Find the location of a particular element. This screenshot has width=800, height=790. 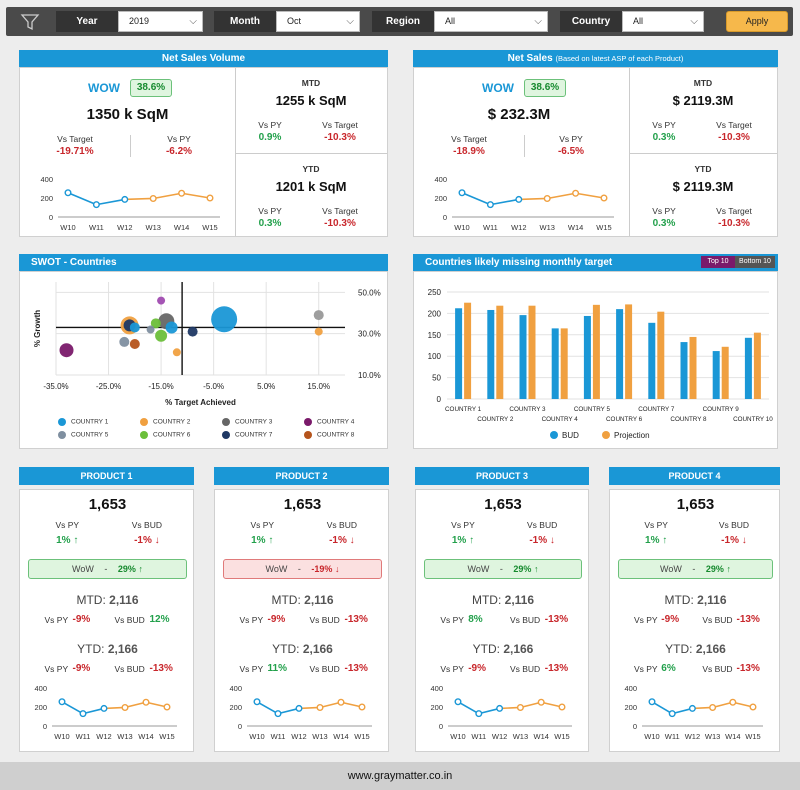

country-value: All is located at coordinates (638, 21).